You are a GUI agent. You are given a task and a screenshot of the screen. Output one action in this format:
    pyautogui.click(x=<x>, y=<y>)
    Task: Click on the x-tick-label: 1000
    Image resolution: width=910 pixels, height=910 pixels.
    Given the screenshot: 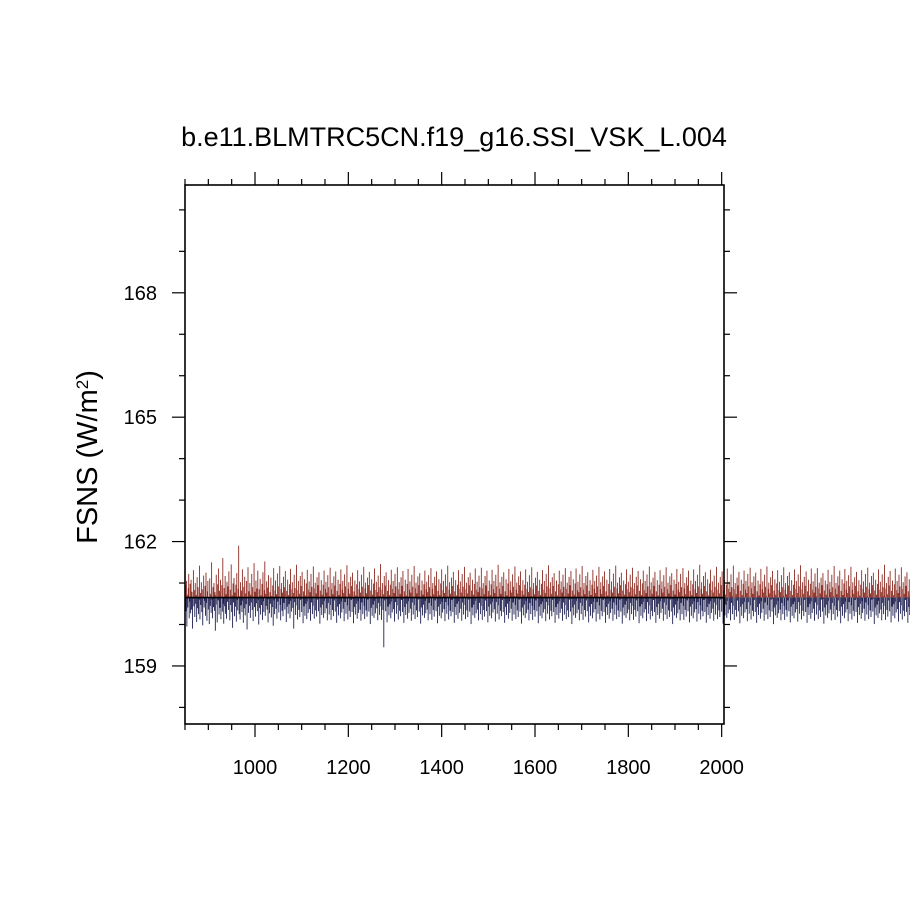 What is the action you would take?
    pyautogui.click(x=255, y=768)
    